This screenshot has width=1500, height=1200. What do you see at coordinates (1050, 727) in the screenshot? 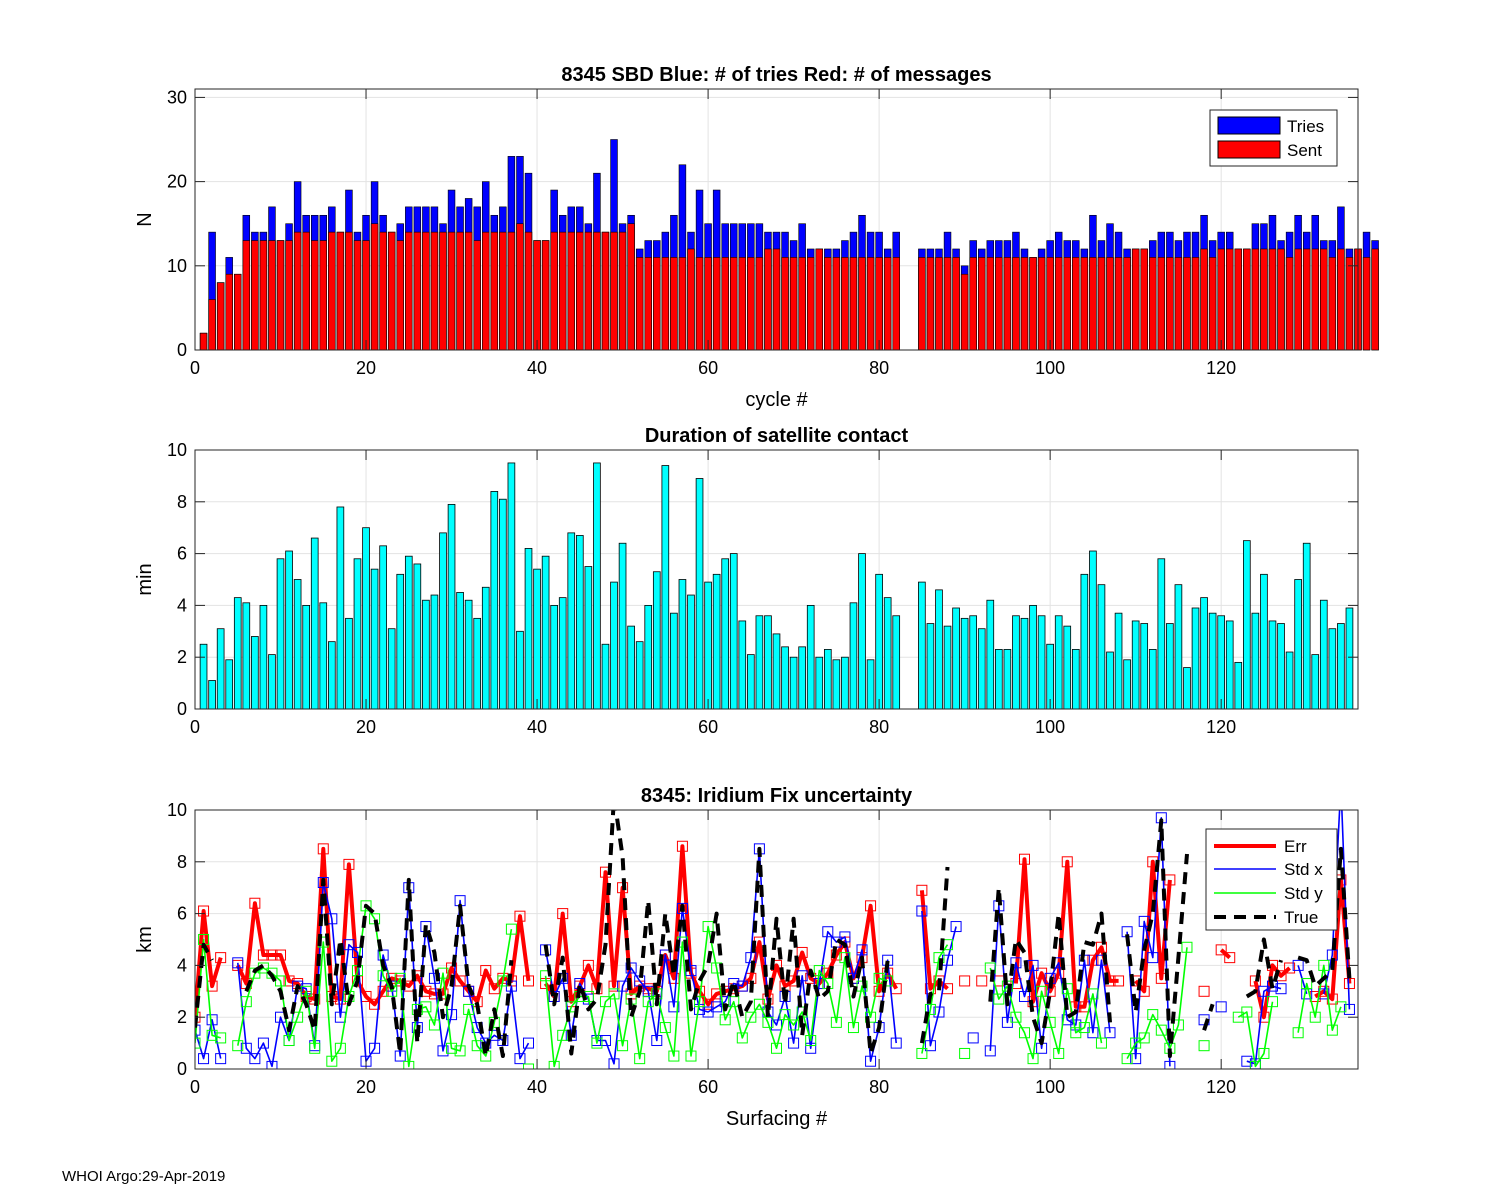
I see `x-tick-label: 100` at bounding box center [1050, 727].